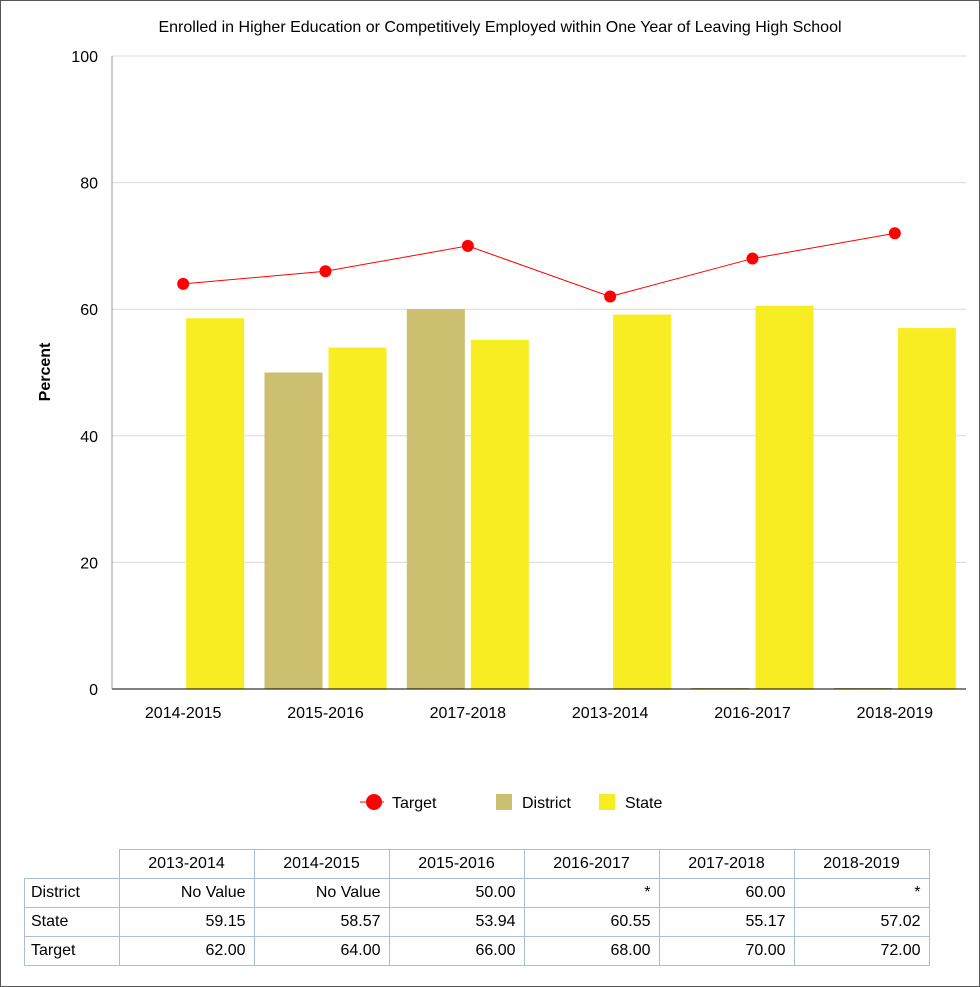  Describe the element at coordinates (84, 57) in the screenshot. I see `y-tick-label: 100` at that location.